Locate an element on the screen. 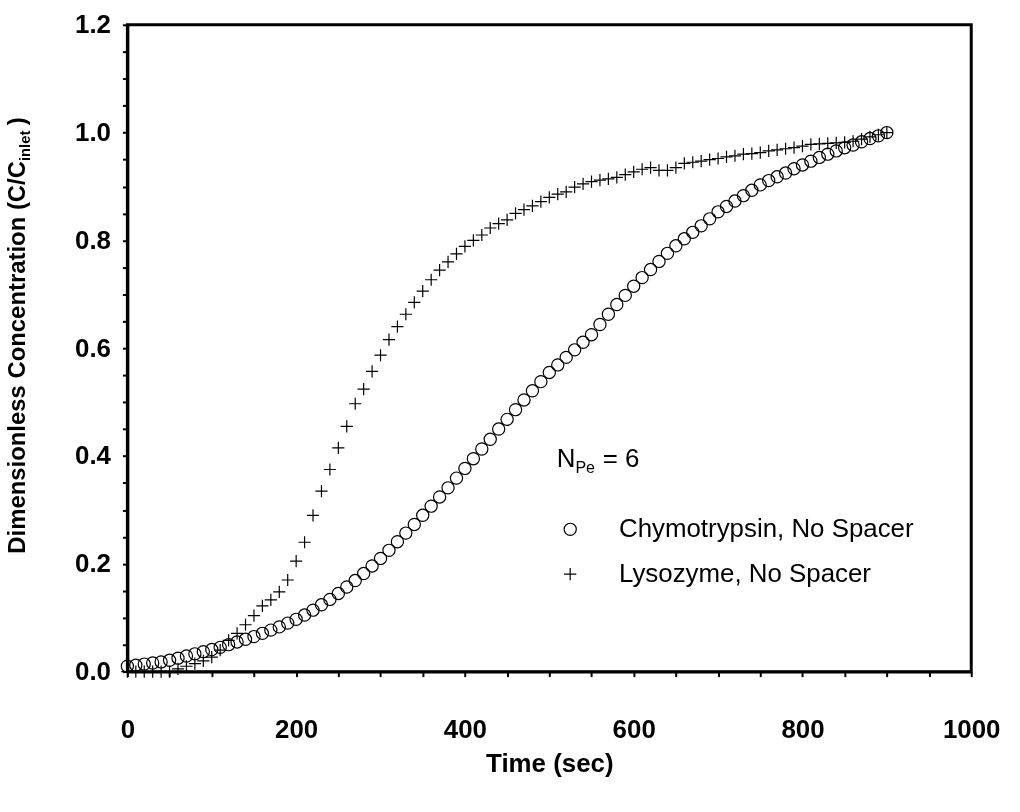  legend-label: Chymotrypsin, No Spacer is located at coordinates (766, 528).